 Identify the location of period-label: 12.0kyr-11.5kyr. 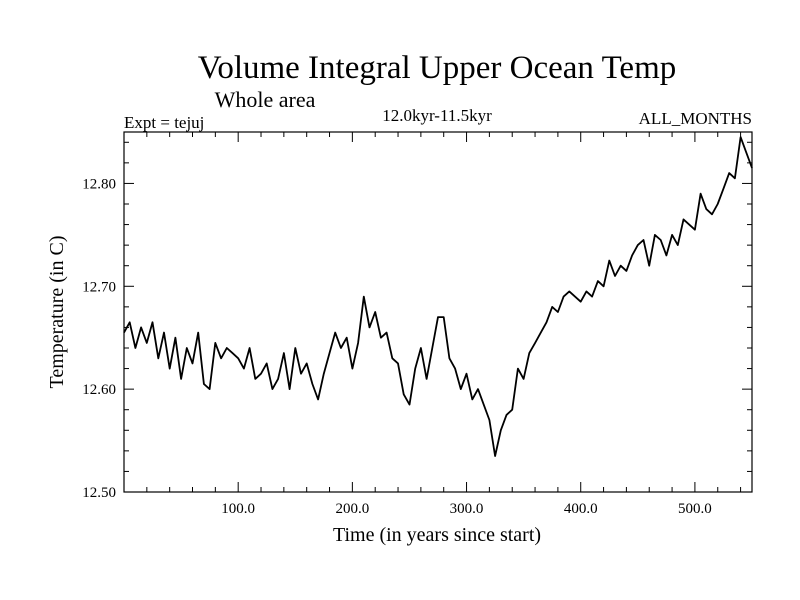
(437, 115).